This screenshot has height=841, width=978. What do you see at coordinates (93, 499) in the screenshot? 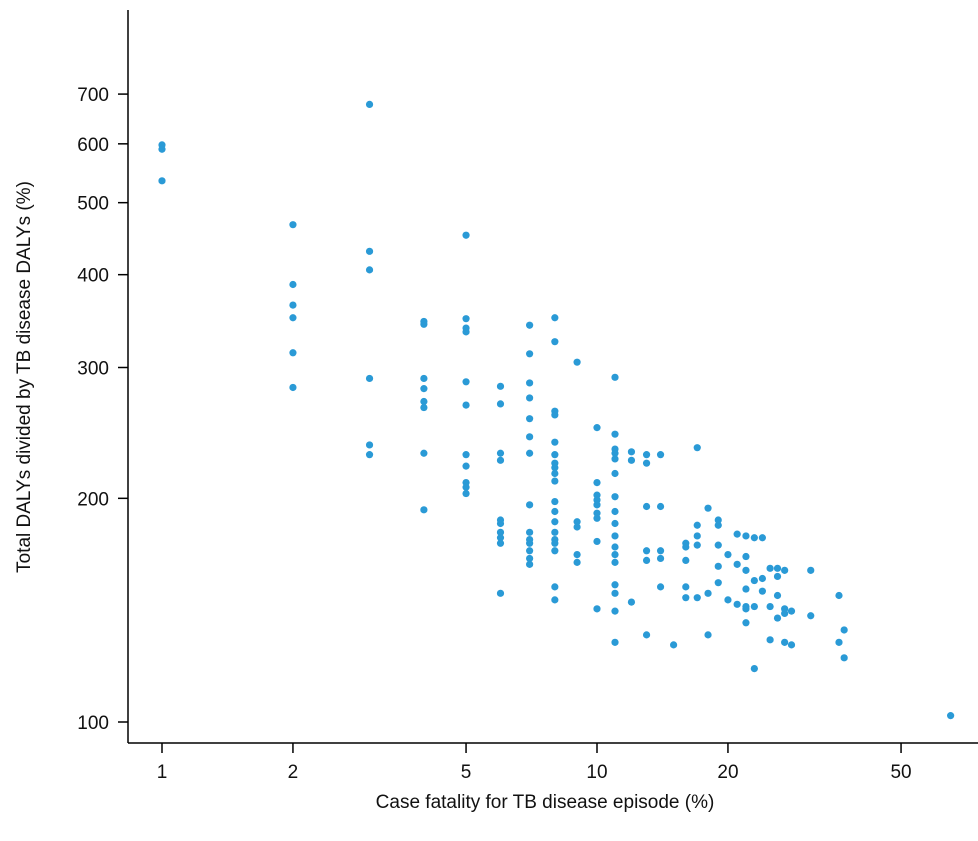
I see `y-tick-label: 200` at bounding box center [93, 499].